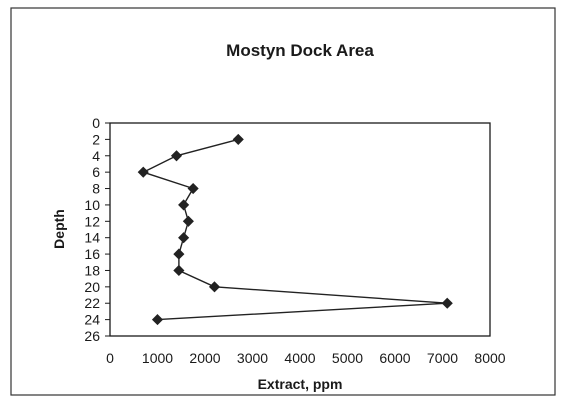 This screenshot has width=568, height=406. I want to click on y-tick-label: 16, so click(92, 254).